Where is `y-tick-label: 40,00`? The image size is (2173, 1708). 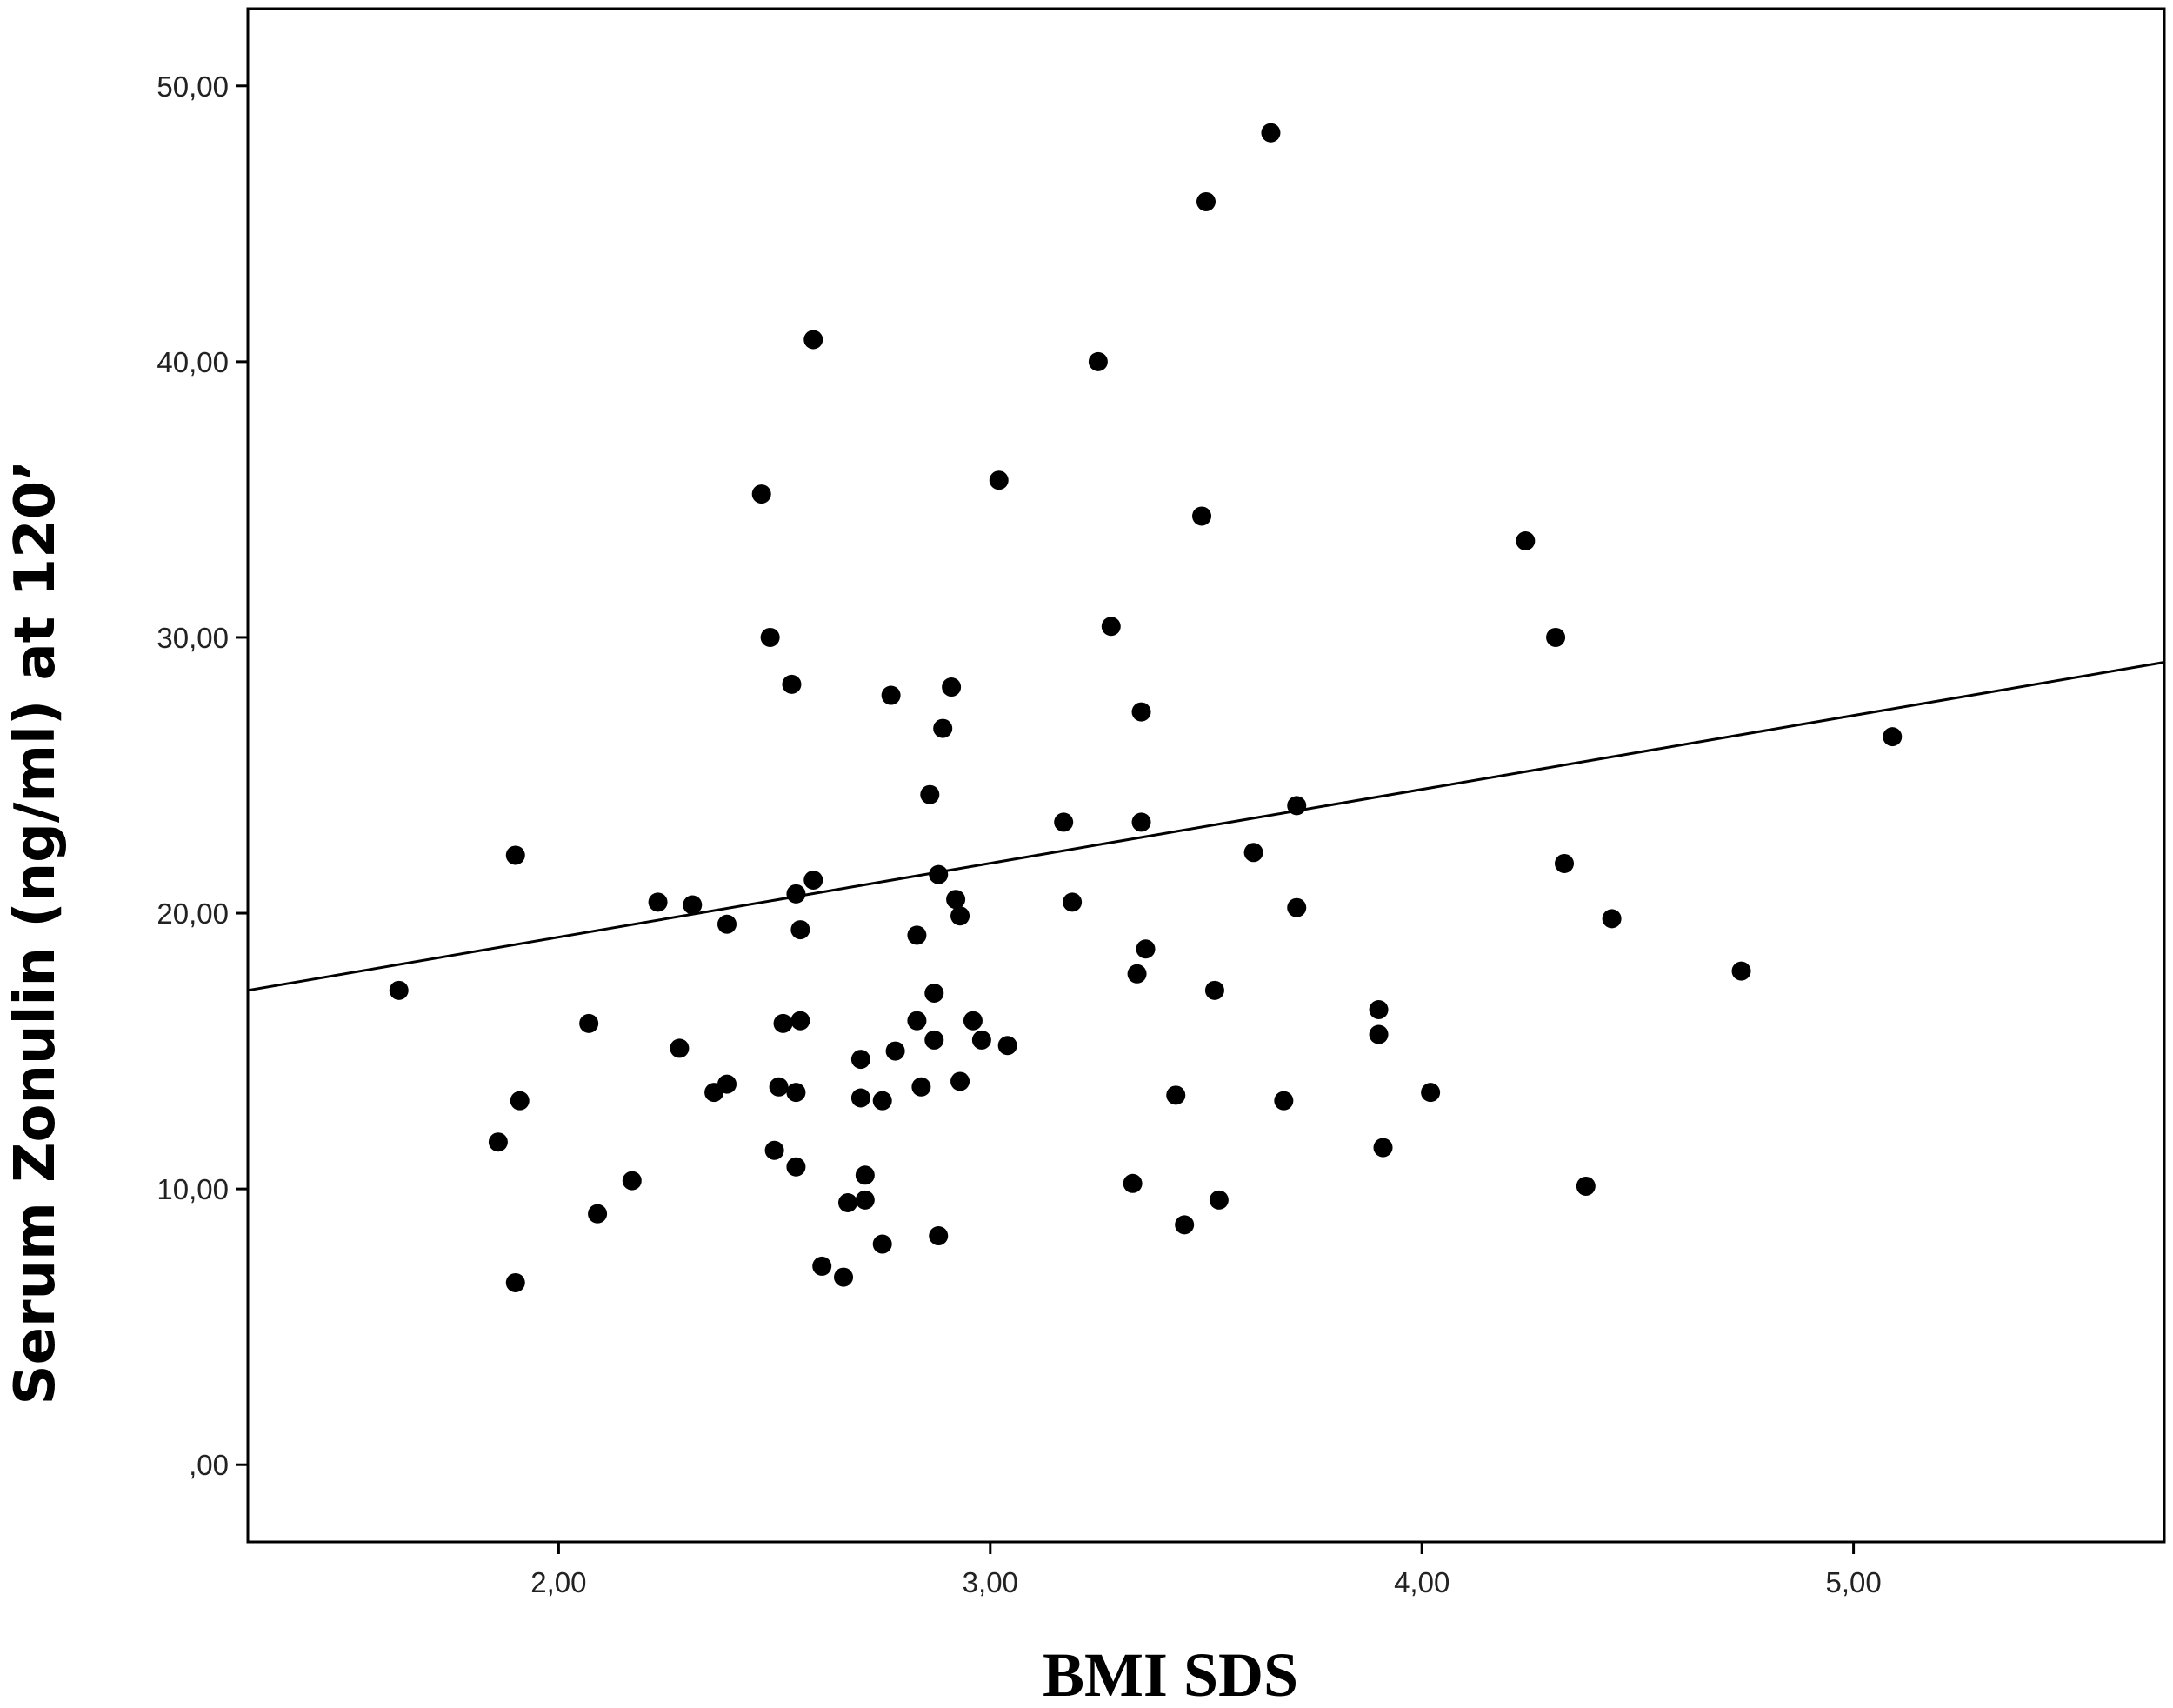 y-tick-label: 40,00 is located at coordinates (193, 362).